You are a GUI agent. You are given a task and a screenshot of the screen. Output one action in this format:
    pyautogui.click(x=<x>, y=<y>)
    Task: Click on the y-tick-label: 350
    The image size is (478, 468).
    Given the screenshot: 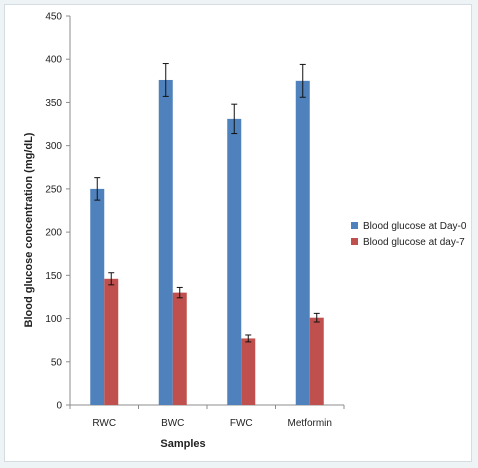 What is the action you would take?
    pyautogui.click(x=53, y=103)
    